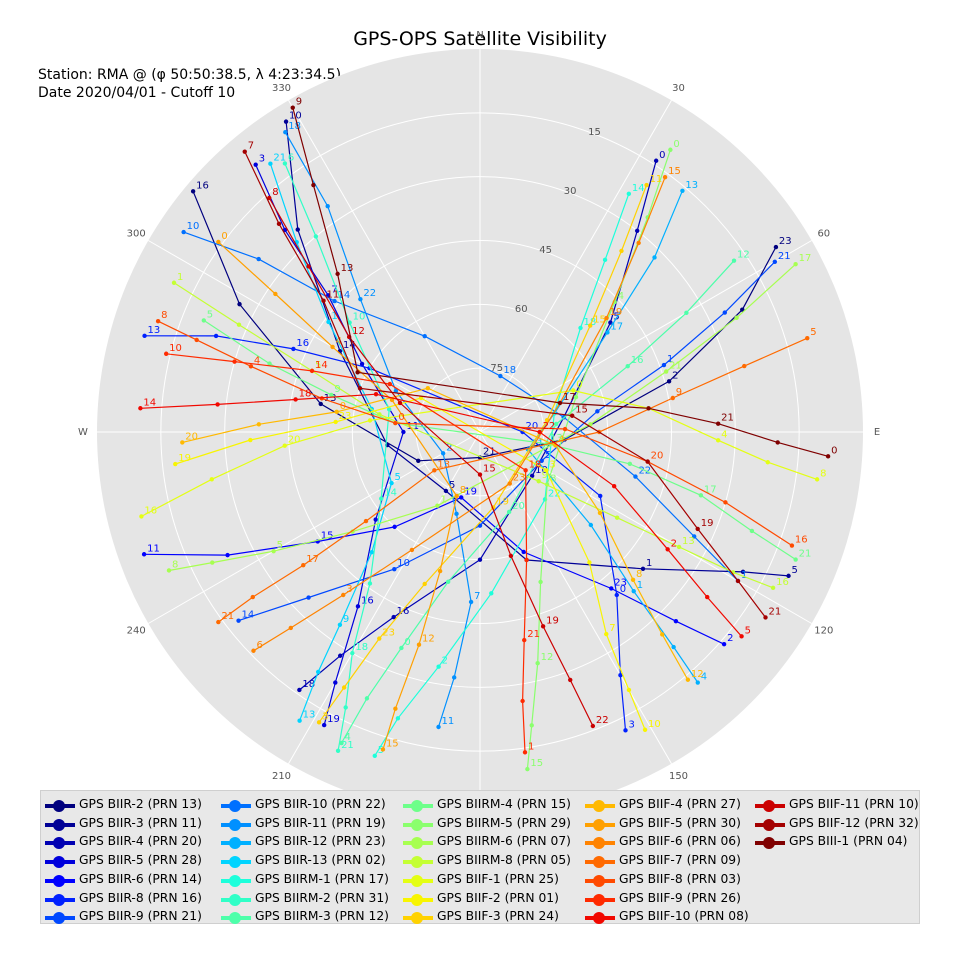 This screenshot has width=960, height=960. What do you see at coordinates (291, 157) in the screenshot?
I see `hour-label: 6` at bounding box center [291, 157].